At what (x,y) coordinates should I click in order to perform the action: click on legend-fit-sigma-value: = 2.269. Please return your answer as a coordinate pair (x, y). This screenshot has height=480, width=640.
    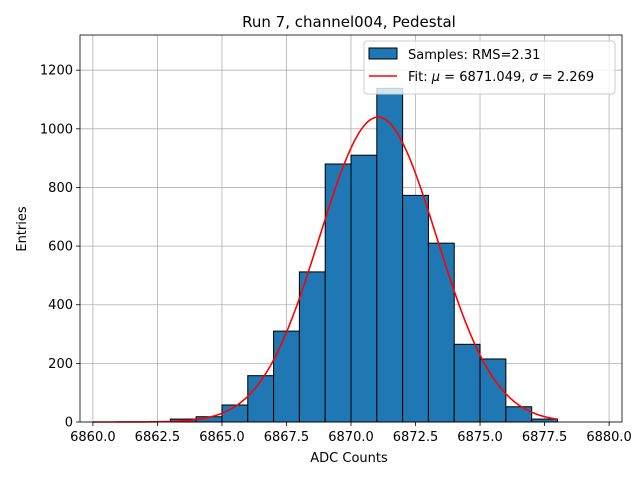
    Looking at the image, I should click on (566, 77).